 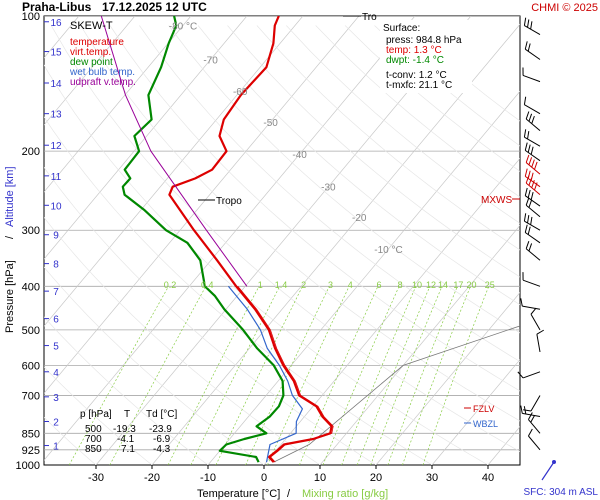 I want to click on altitude-tick-label: 12, so click(x=56, y=146).